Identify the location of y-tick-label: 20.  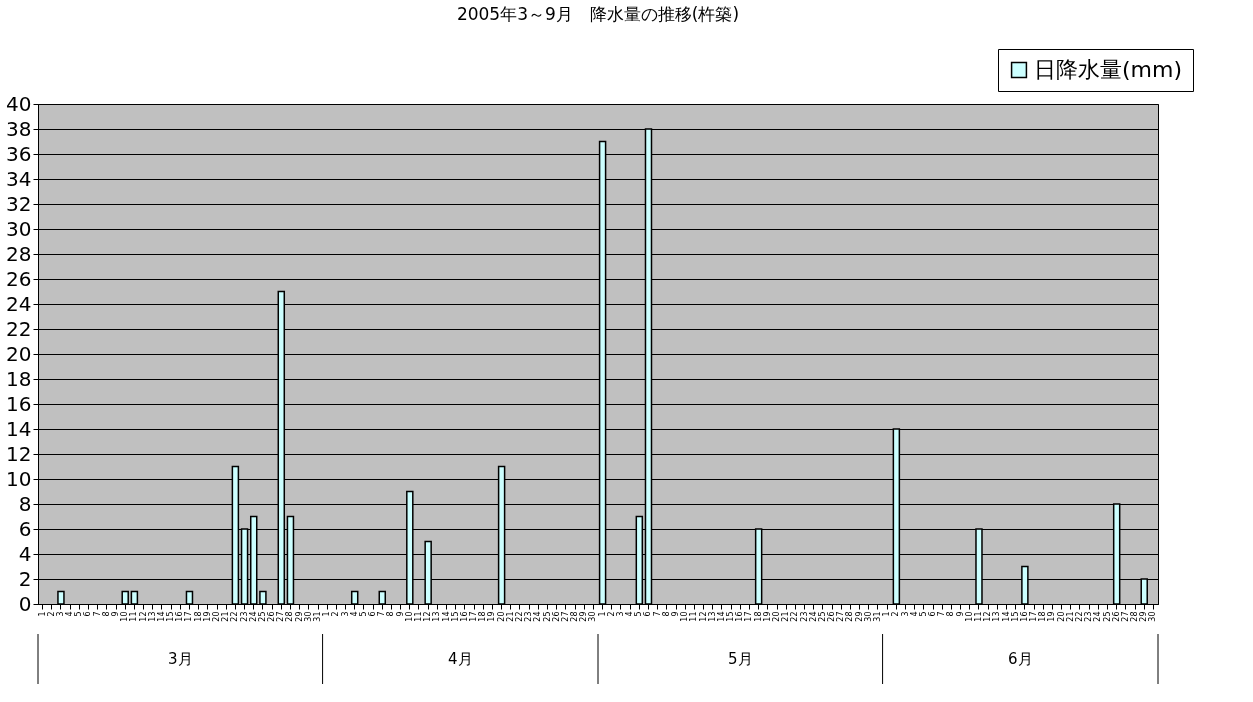
(19, 353).